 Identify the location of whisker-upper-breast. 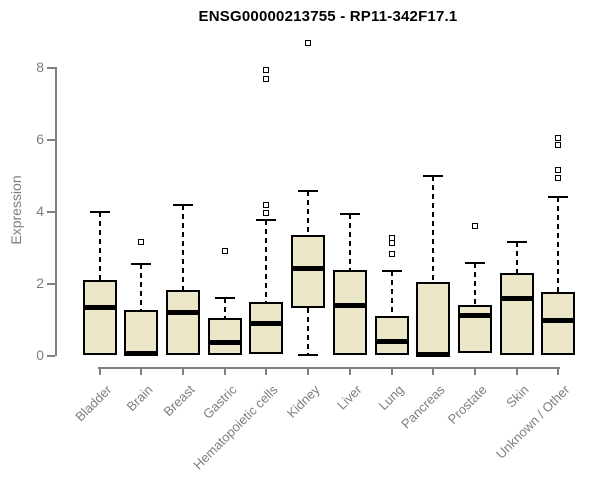
(182, 247).